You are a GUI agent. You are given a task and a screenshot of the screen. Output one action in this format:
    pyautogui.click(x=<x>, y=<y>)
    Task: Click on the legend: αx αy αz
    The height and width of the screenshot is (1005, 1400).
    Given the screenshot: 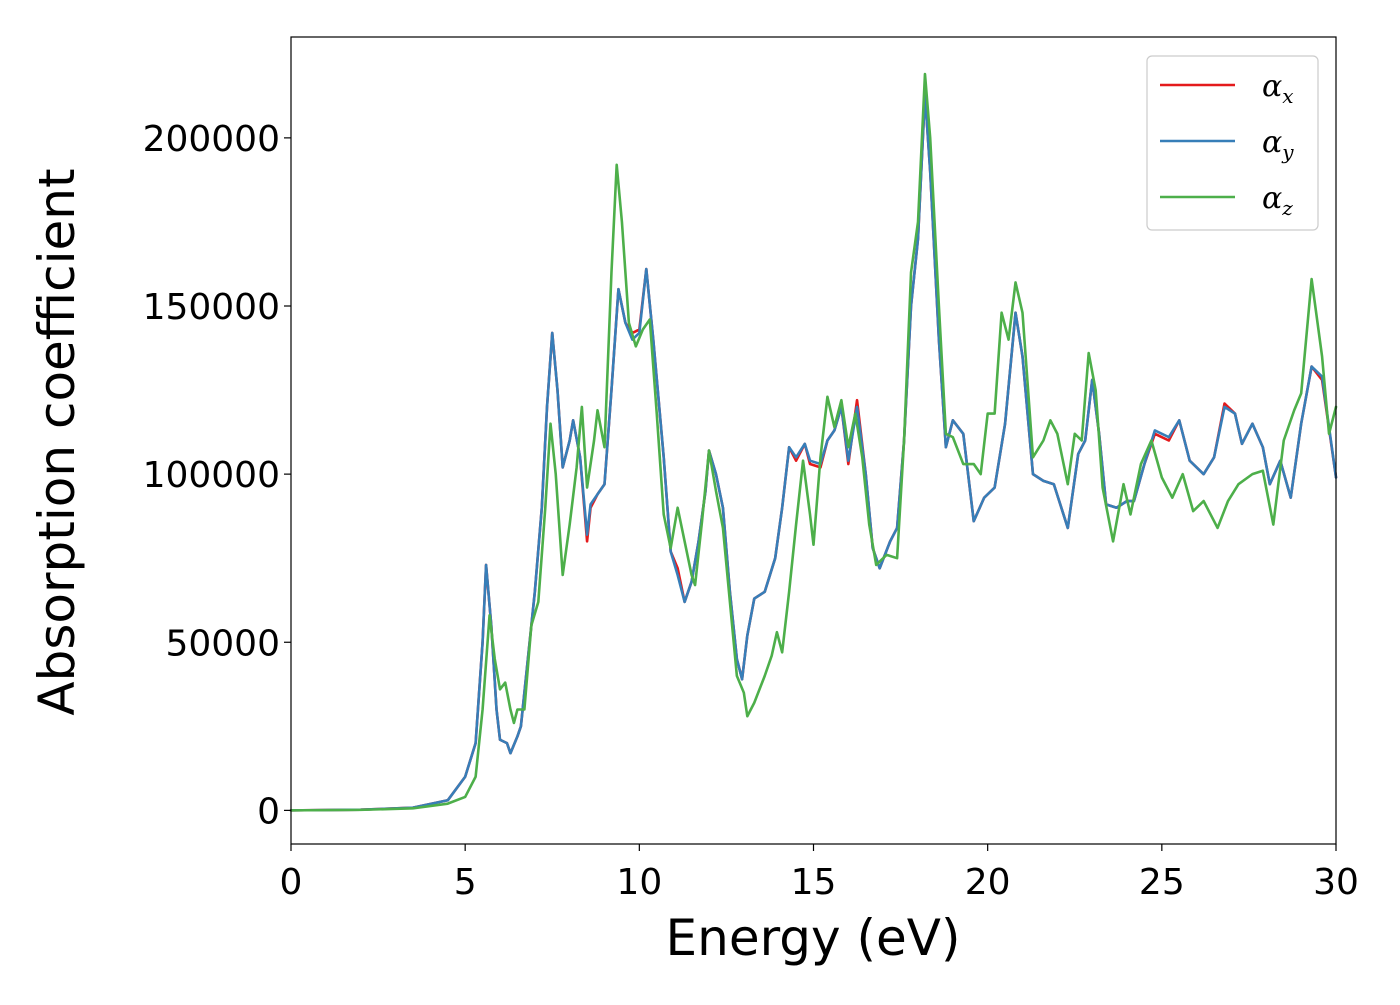 What is the action you would take?
    pyautogui.click(x=1232, y=143)
    